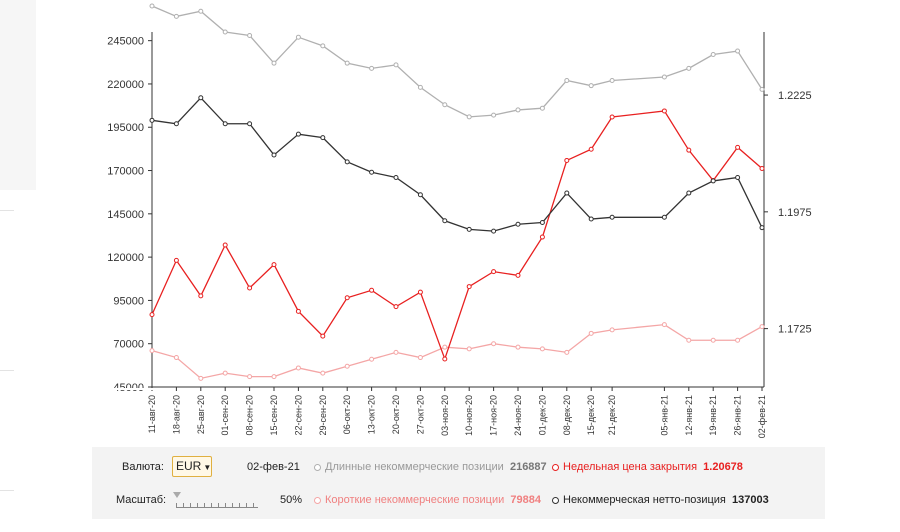  Describe the element at coordinates (494, 415) in the screenshot. I see `x-tick-label: 17-ноя-20` at that location.